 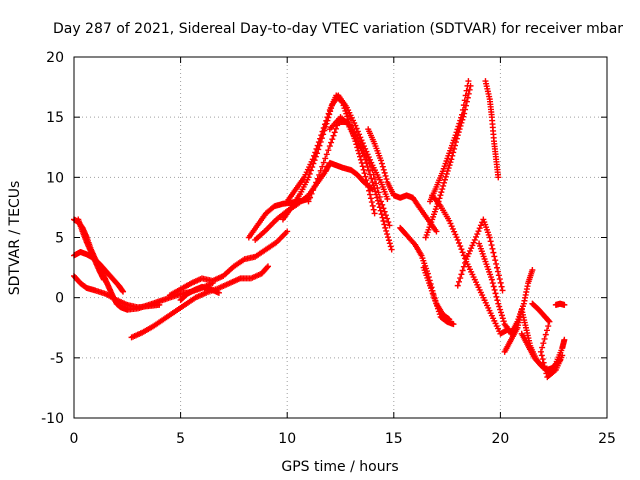 What do you see at coordinates (52, 419) in the screenshot?
I see `y-tick-label: -10` at bounding box center [52, 419].